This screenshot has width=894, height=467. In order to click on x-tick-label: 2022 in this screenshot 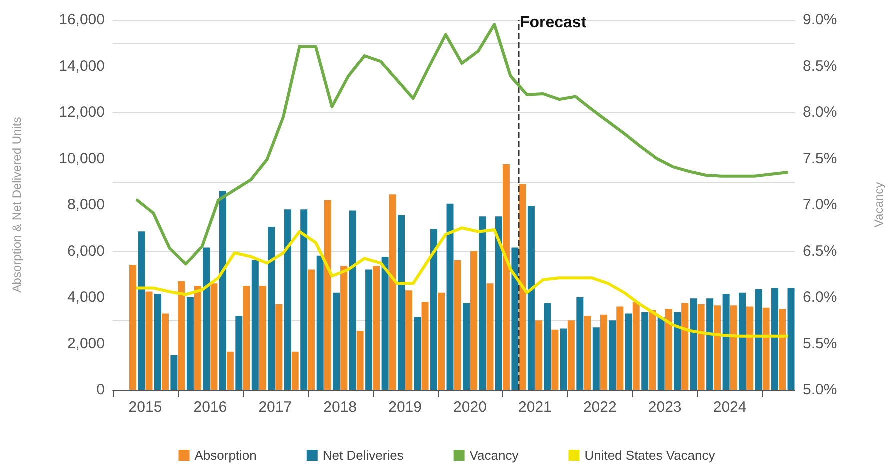, I will do `click(600, 407)`.